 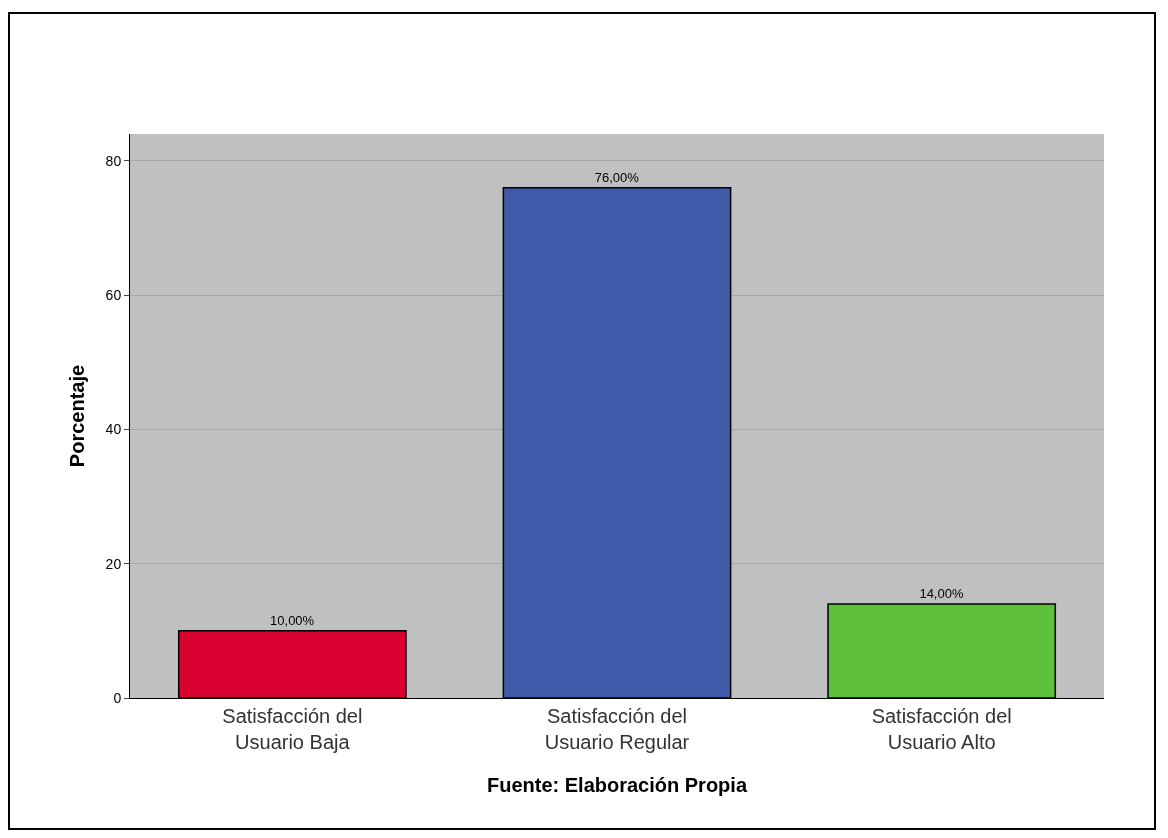 What do you see at coordinates (113, 563) in the screenshot?
I see `y-tick-label: 20` at bounding box center [113, 563].